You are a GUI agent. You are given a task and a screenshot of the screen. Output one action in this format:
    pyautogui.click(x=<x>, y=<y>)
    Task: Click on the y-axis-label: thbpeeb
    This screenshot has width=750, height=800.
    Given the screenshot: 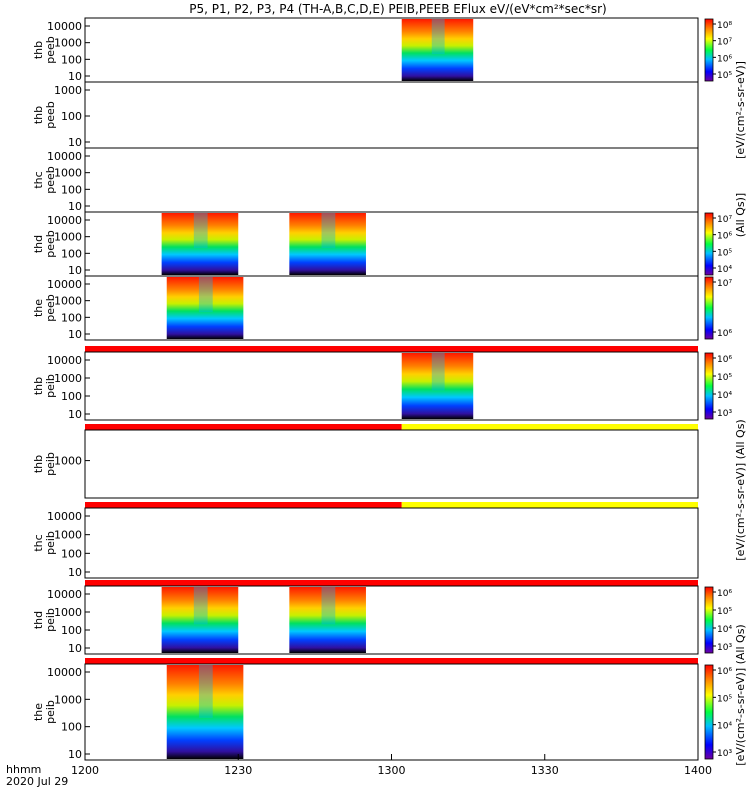 What is the action you would take?
    pyautogui.click(x=44, y=115)
    